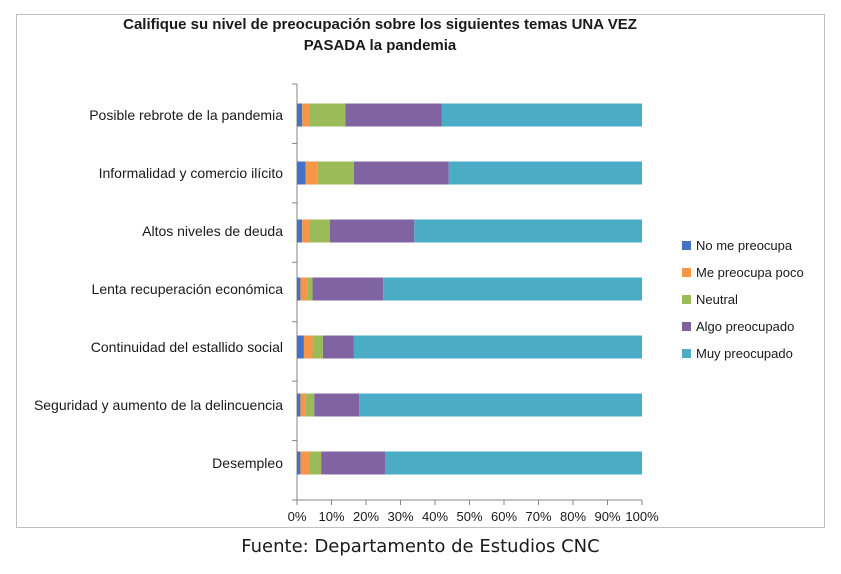  What do you see at coordinates (188, 289) in the screenshot?
I see `category-label: Lenta recuperación económica` at bounding box center [188, 289].